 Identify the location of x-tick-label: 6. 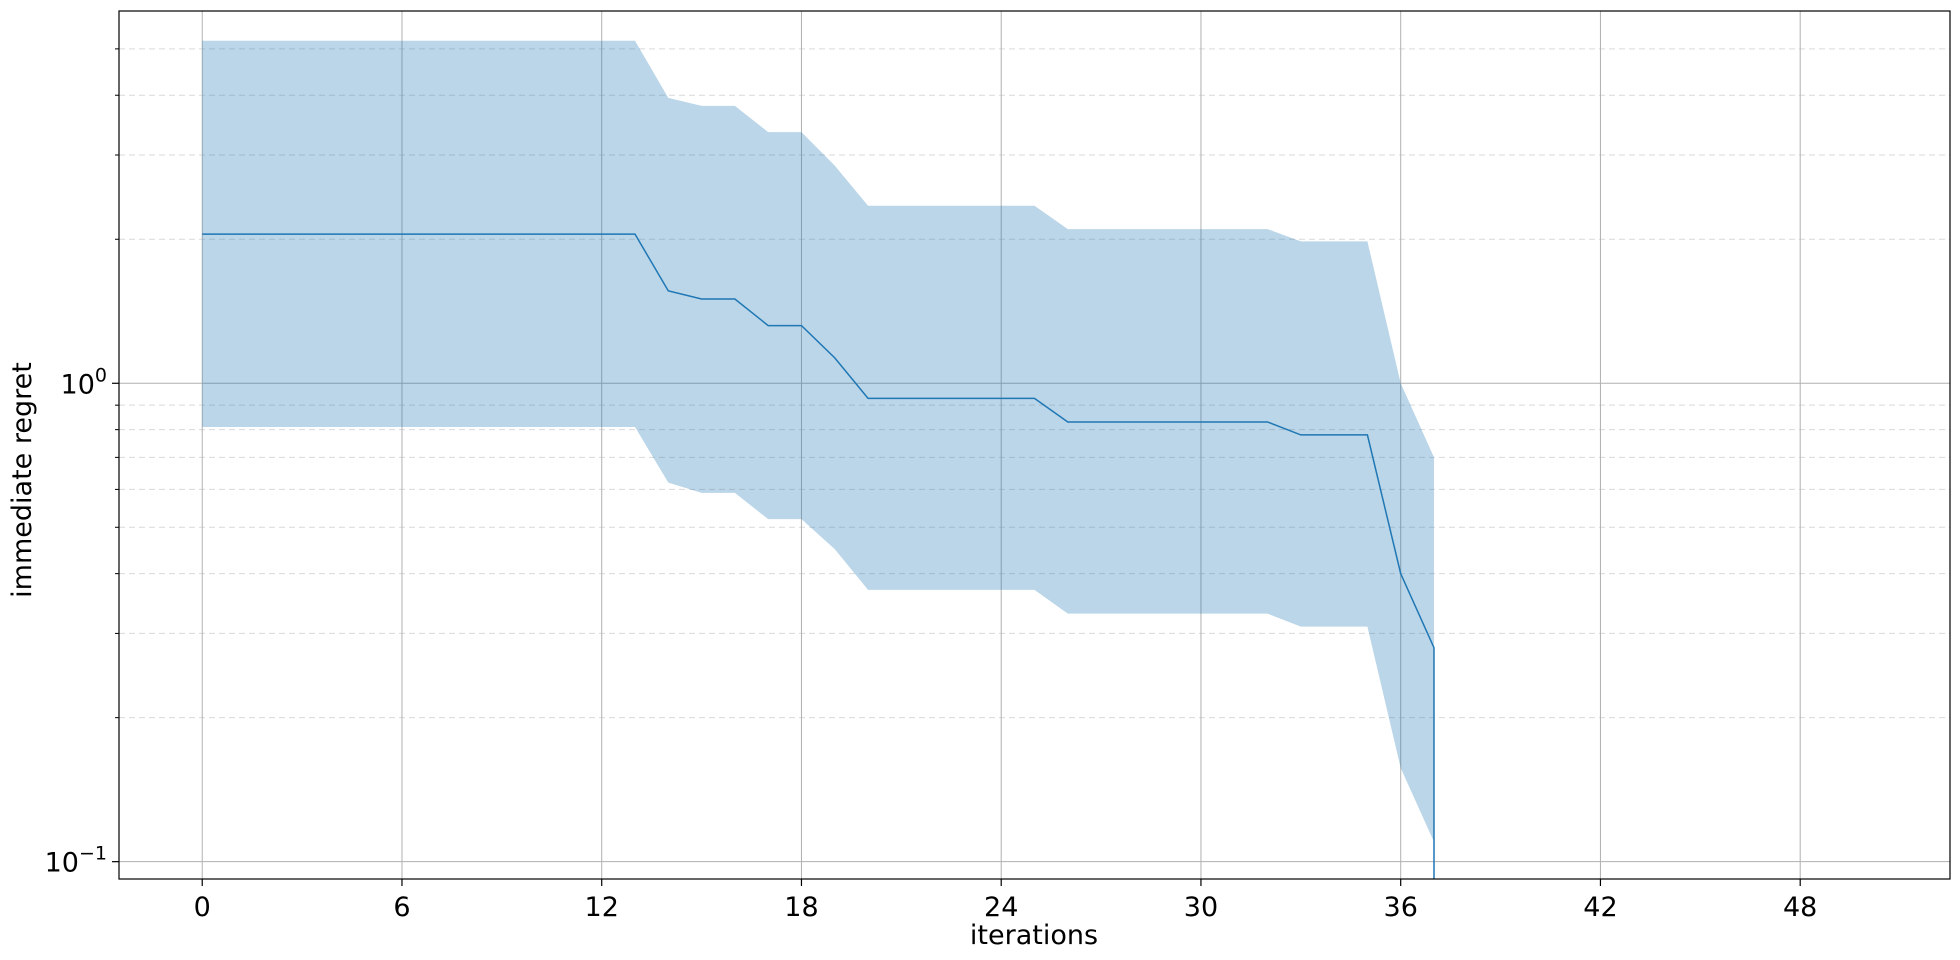
(401, 907).